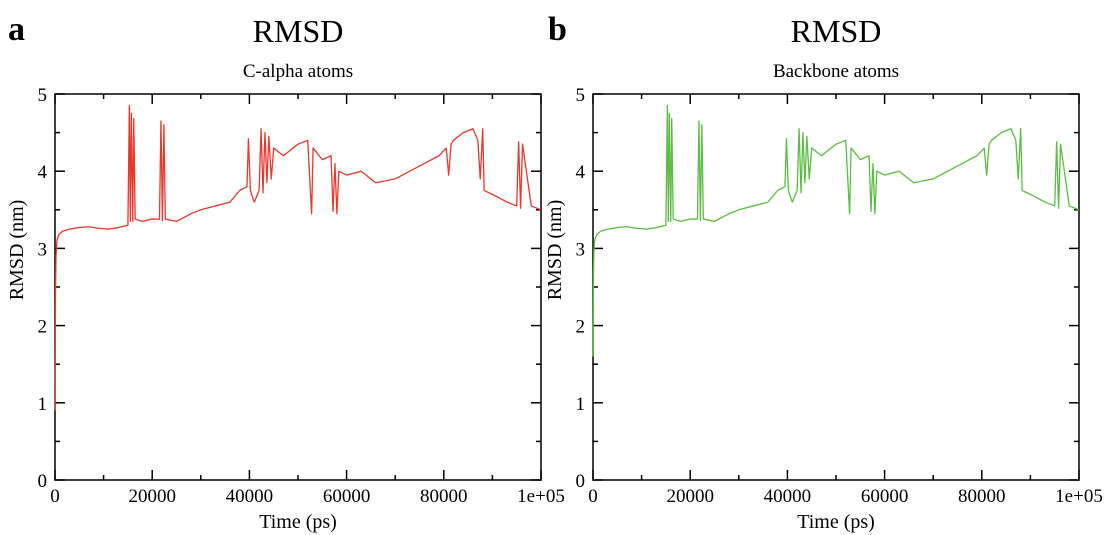 This screenshot has height=535, width=1113. Describe the element at coordinates (557, 29) in the screenshot. I see `panel-letter: b` at that location.